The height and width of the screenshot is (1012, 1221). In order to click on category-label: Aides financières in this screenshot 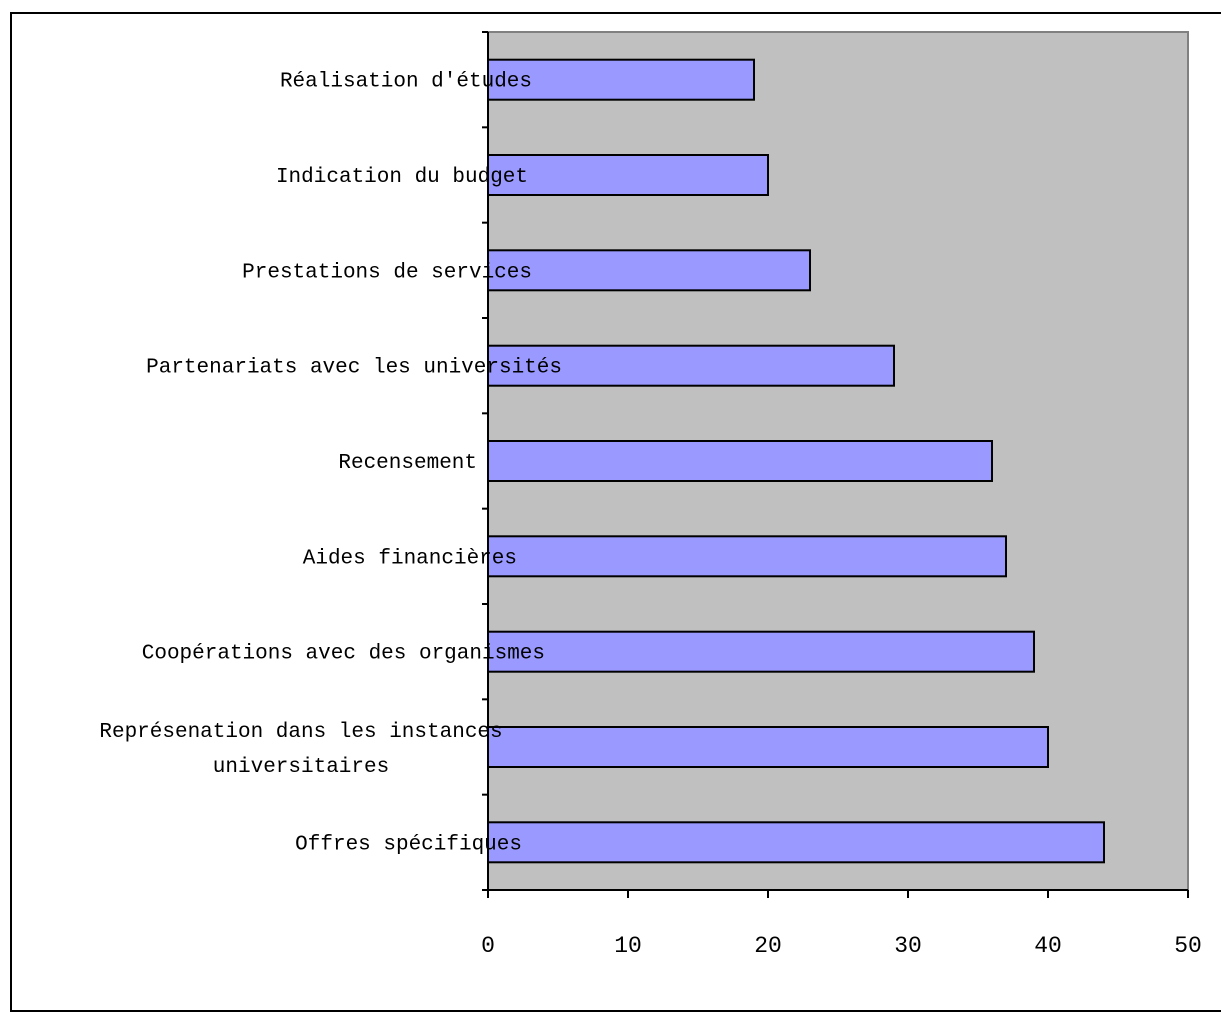, I will do `click(410, 558)`.